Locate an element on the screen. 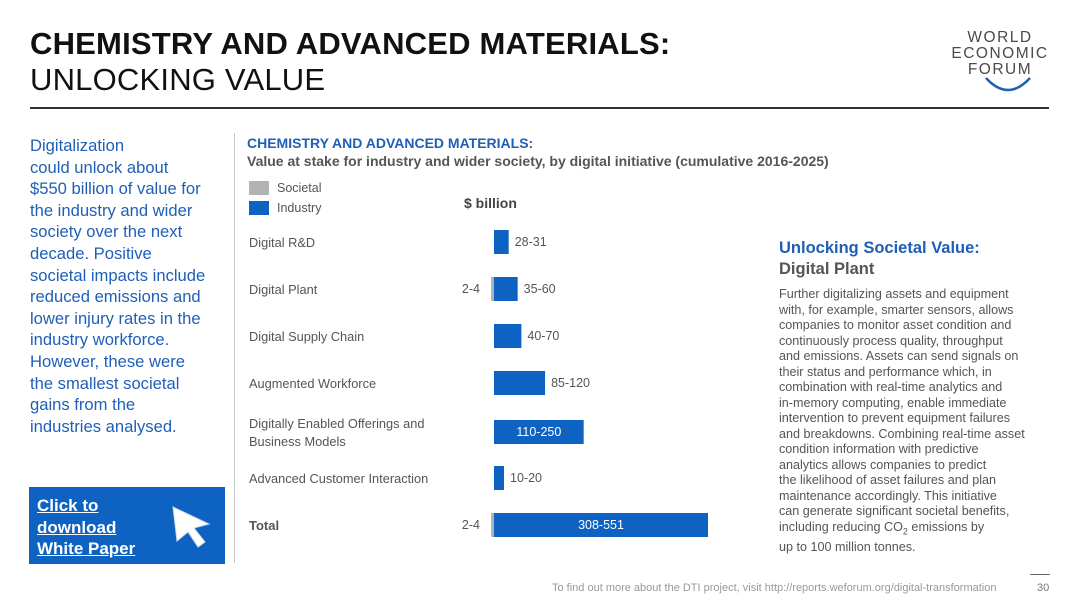 This screenshot has width=1080, height=607. cursor-arrow-icon is located at coordinates (191, 527).